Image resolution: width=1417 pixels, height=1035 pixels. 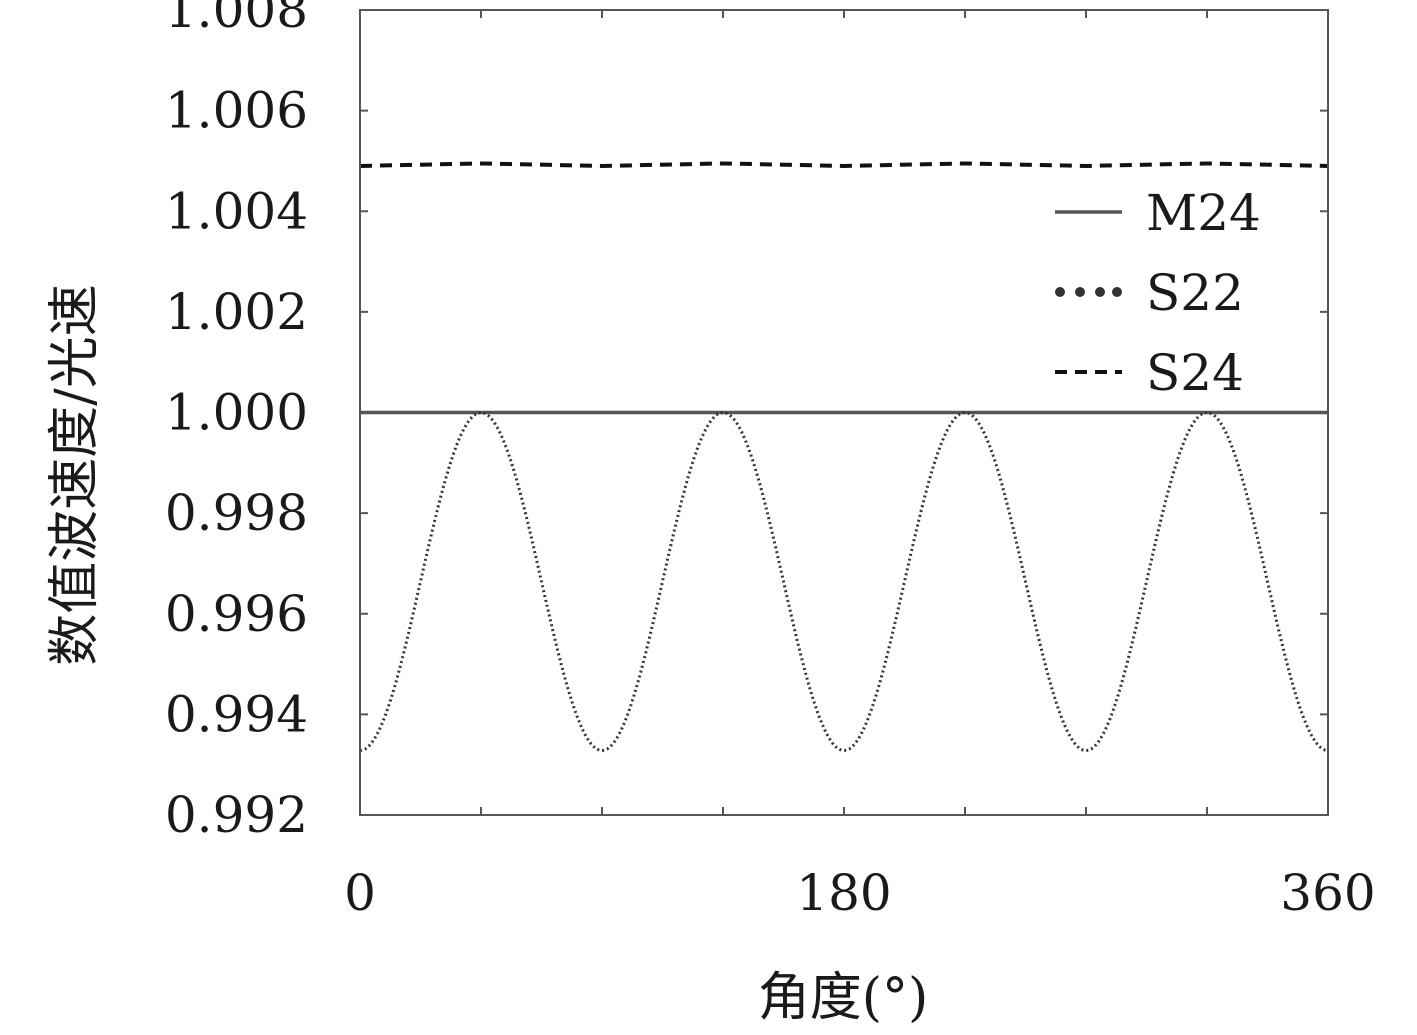 What do you see at coordinates (236, 714) in the screenshot?
I see `y-tick-label: 0.994` at bounding box center [236, 714].